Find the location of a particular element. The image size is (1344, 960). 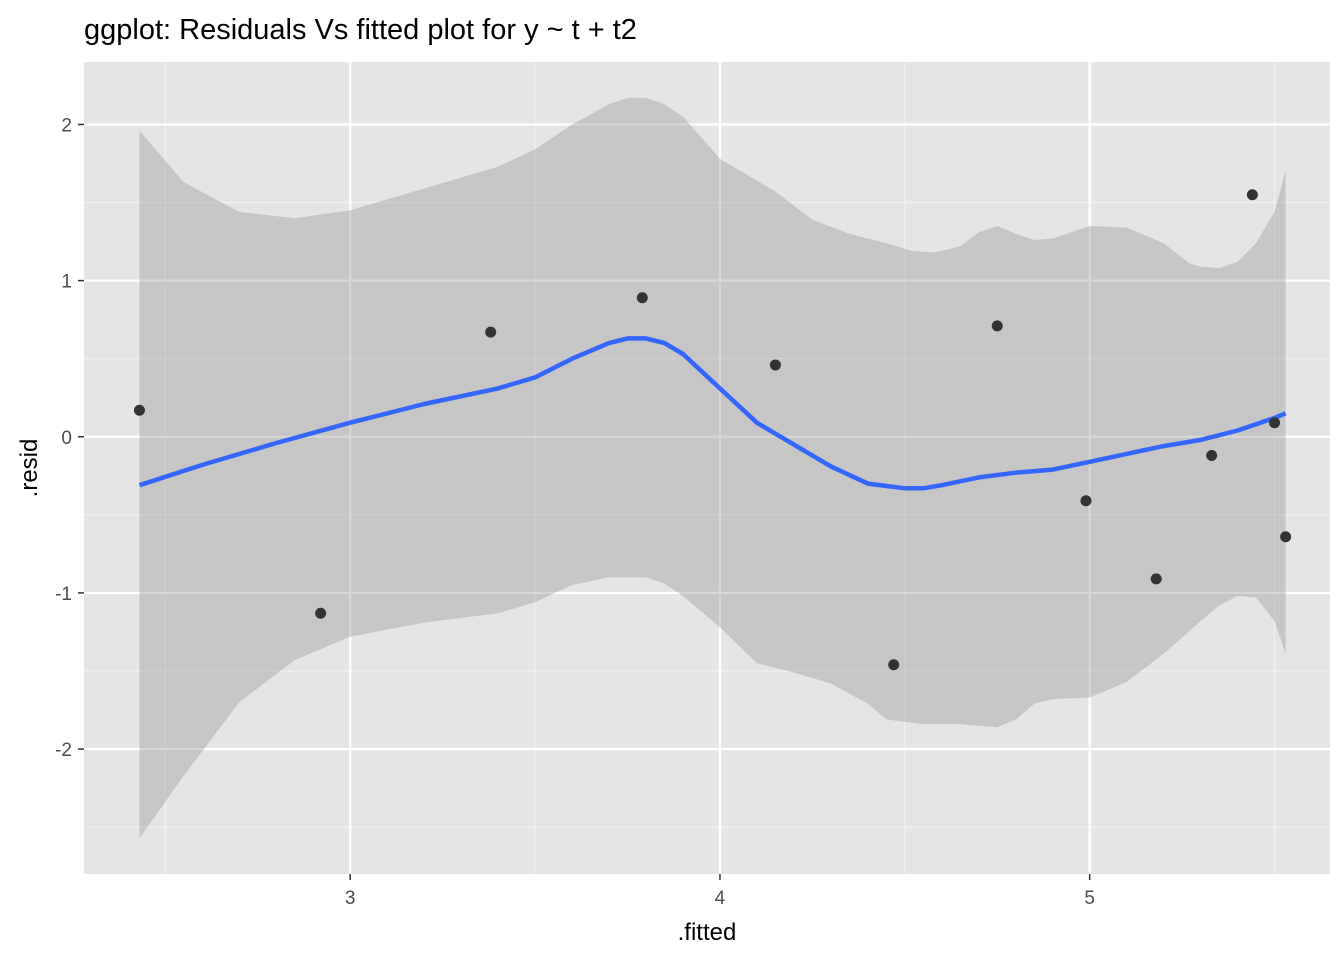

smooth-fit-line is located at coordinates (712, 413).